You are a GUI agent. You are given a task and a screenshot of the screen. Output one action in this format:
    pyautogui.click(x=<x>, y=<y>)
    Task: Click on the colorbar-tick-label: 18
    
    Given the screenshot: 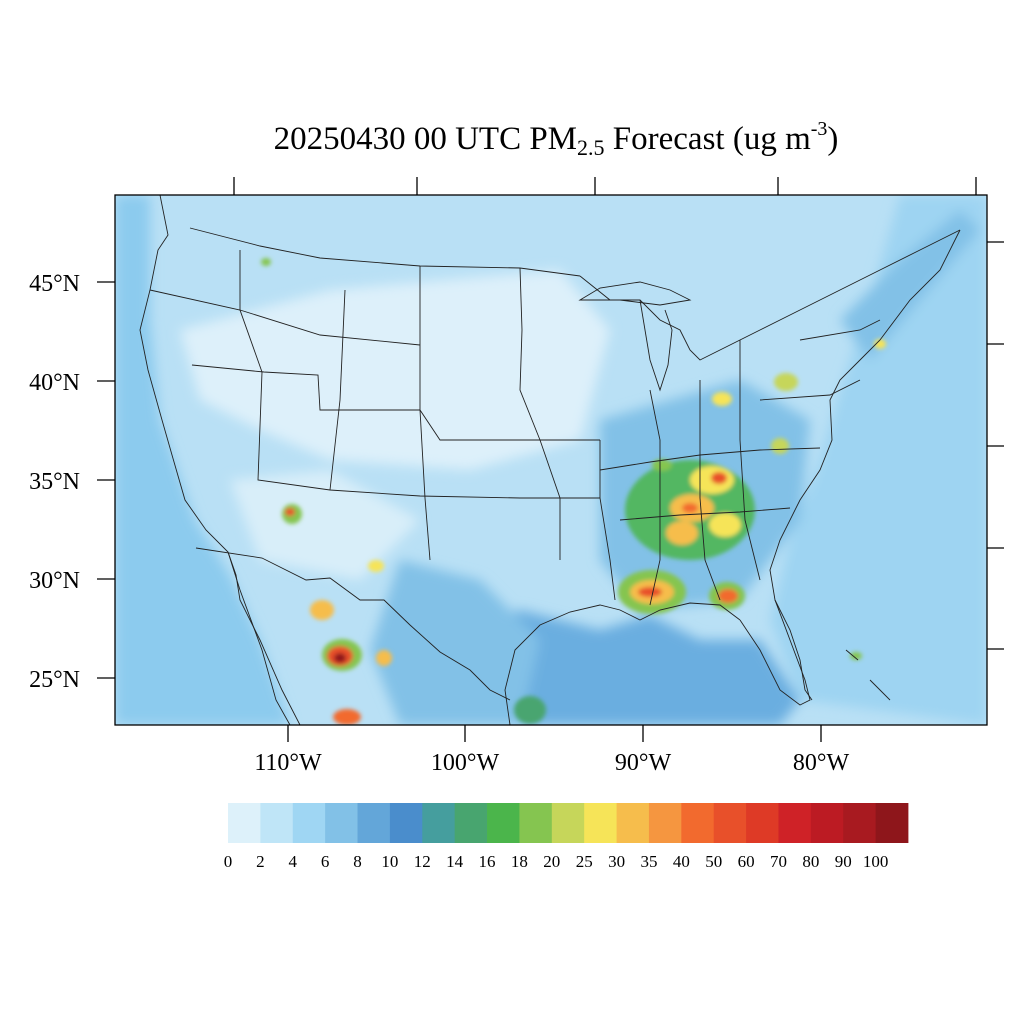 What is the action you would take?
    pyautogui.click(x=519, y=861)
    